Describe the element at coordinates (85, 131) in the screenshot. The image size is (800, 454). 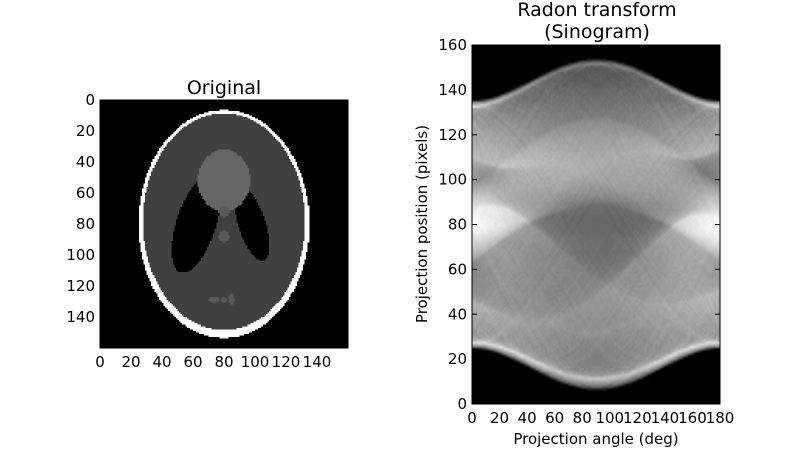
I see `original-y-tick-label: 20` at that location.